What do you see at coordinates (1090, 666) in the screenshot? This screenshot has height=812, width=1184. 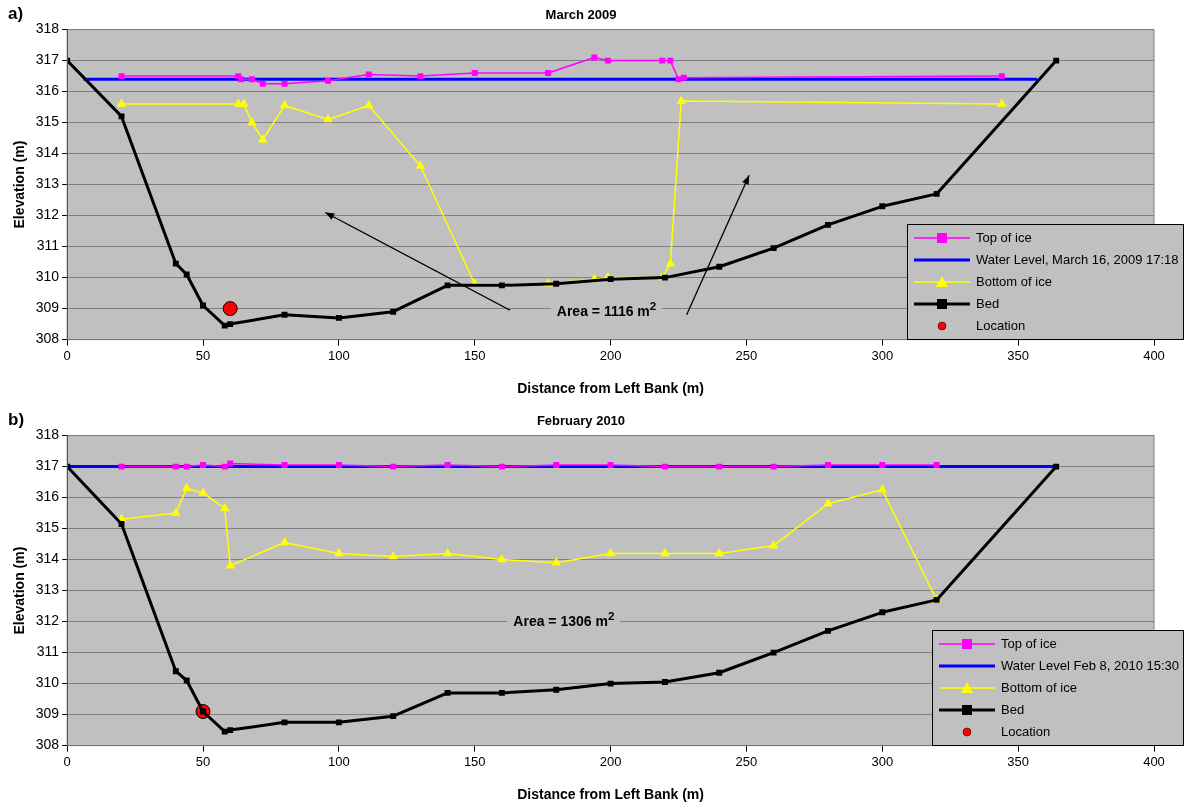 I see `legend-label: Water Level Feb 8, 2010 15:30` at bounding box center [1090, 666].